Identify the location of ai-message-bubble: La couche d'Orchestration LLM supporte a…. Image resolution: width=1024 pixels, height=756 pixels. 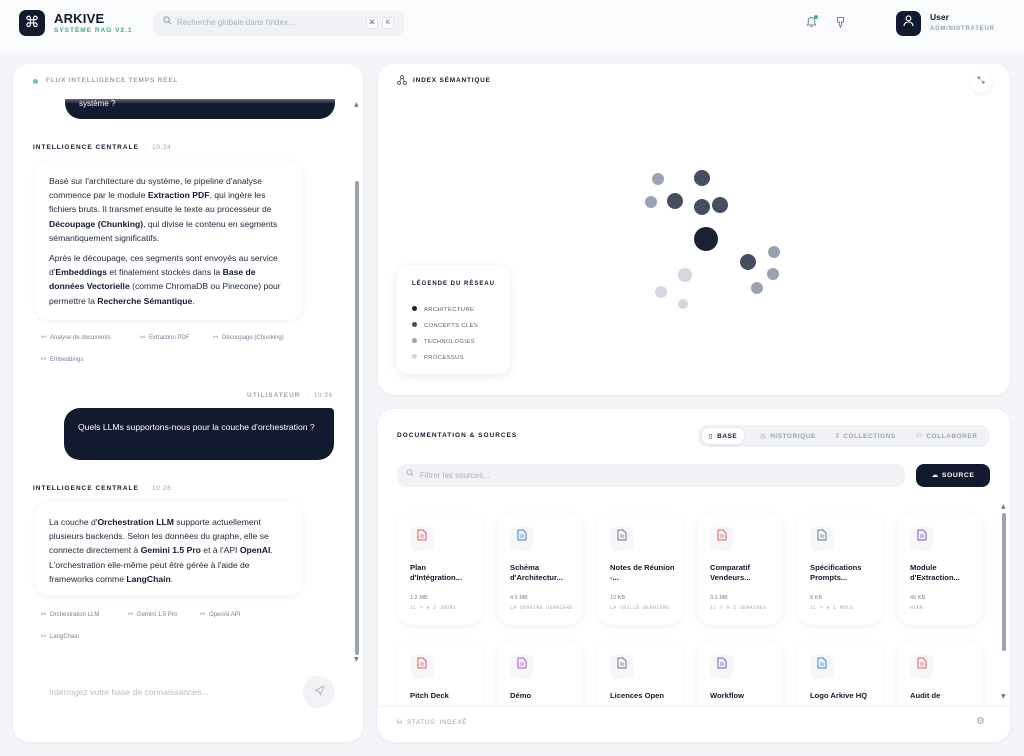
(169, 549).